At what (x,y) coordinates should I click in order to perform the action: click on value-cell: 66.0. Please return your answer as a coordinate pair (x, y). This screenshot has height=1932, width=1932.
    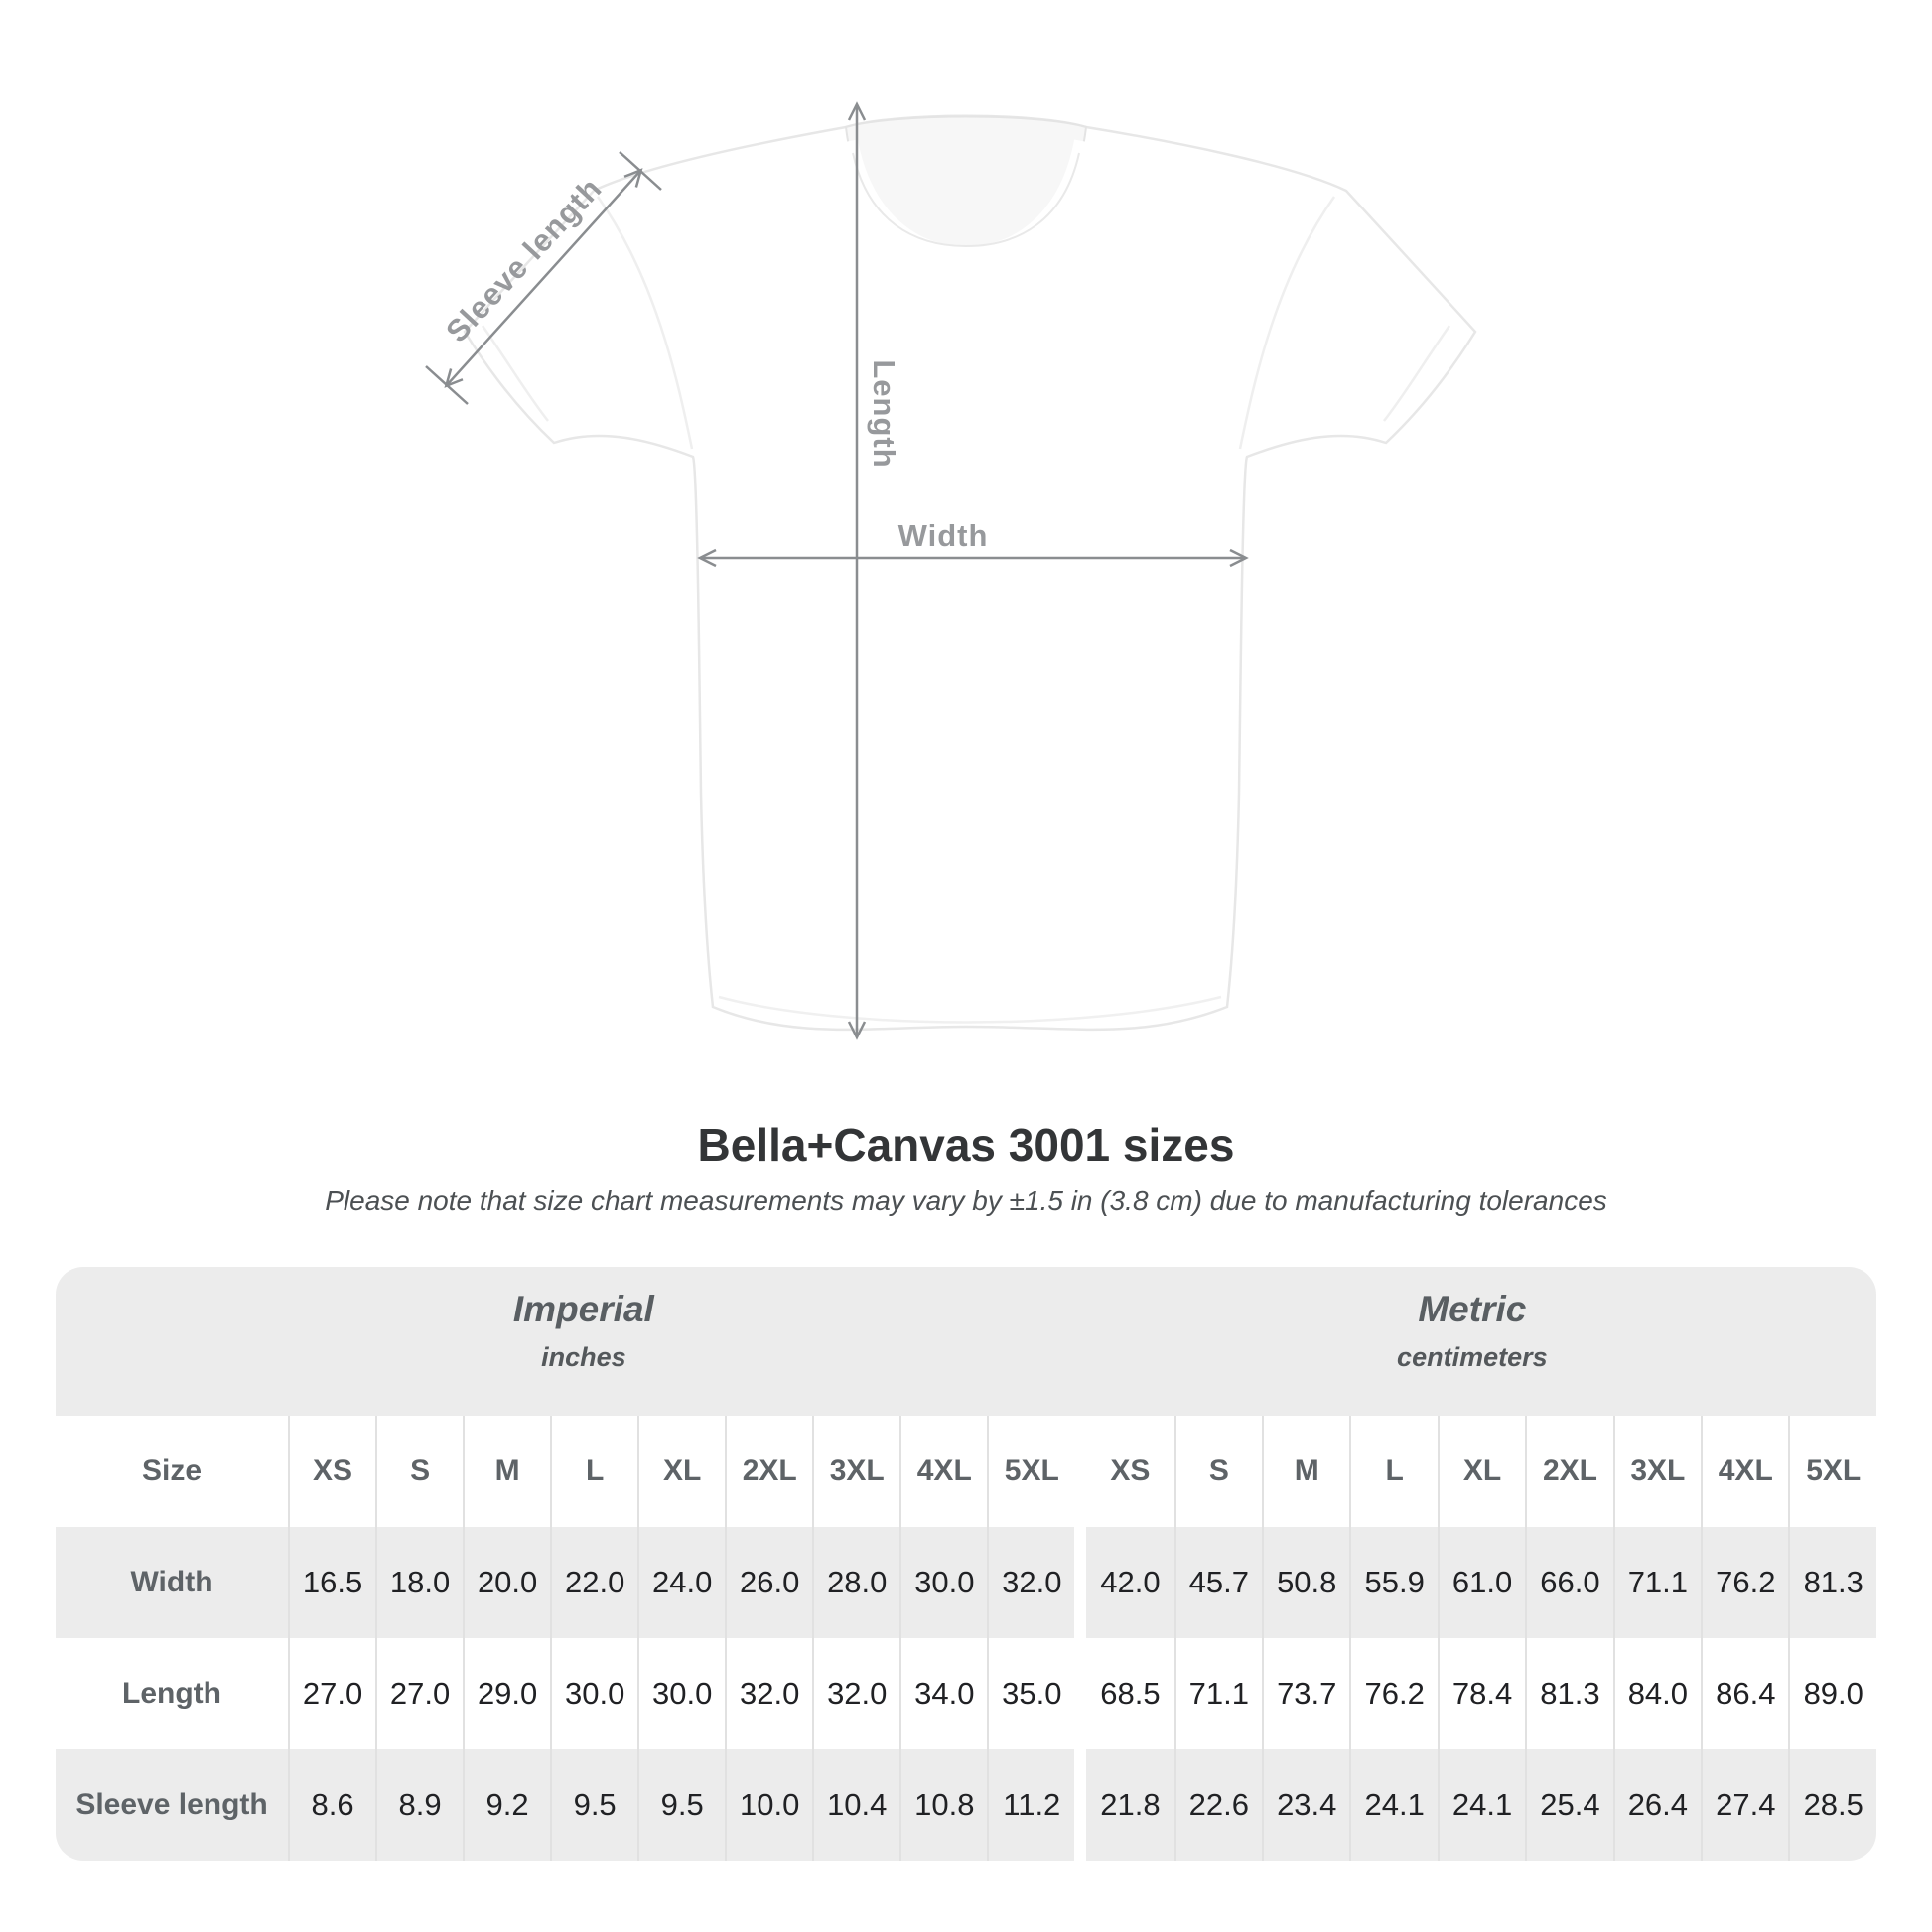
    Looking at the image, I should click on (1569, 1583).